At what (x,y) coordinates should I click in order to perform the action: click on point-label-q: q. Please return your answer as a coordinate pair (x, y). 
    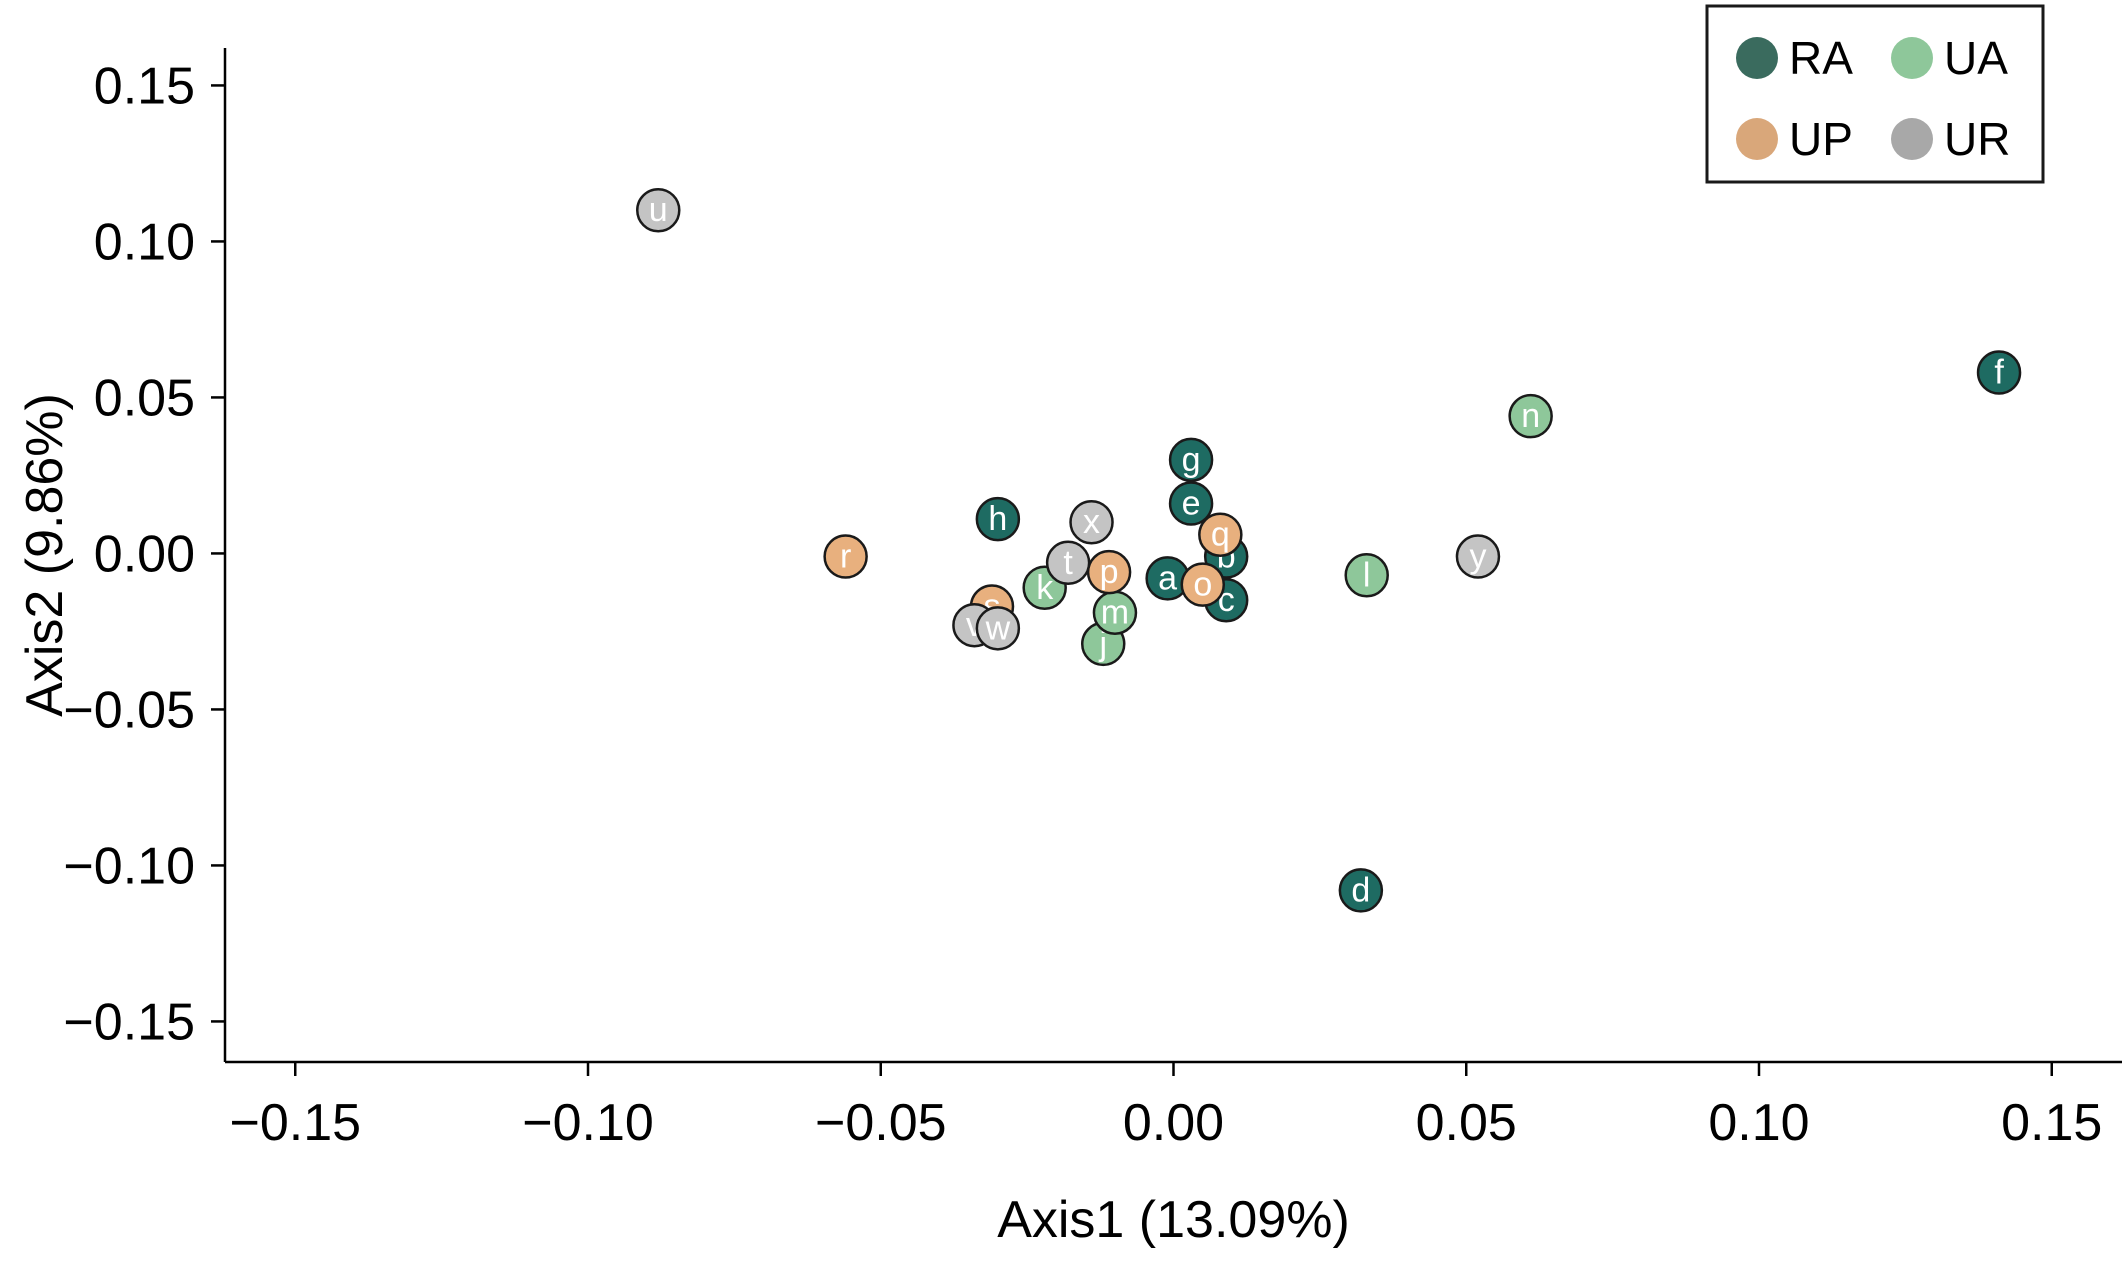
    Looking at the image, I should click on (1220, 535).